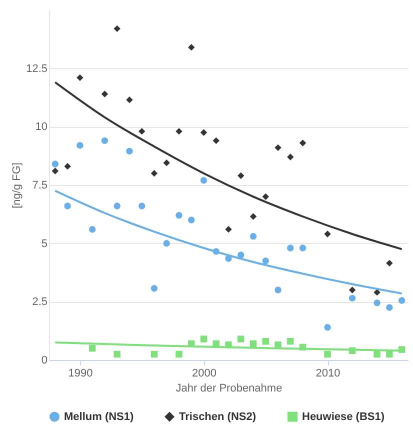 This screenshot has width=413, height=432. I want to click on y-tick-label: 12.5, so click(37, 68).